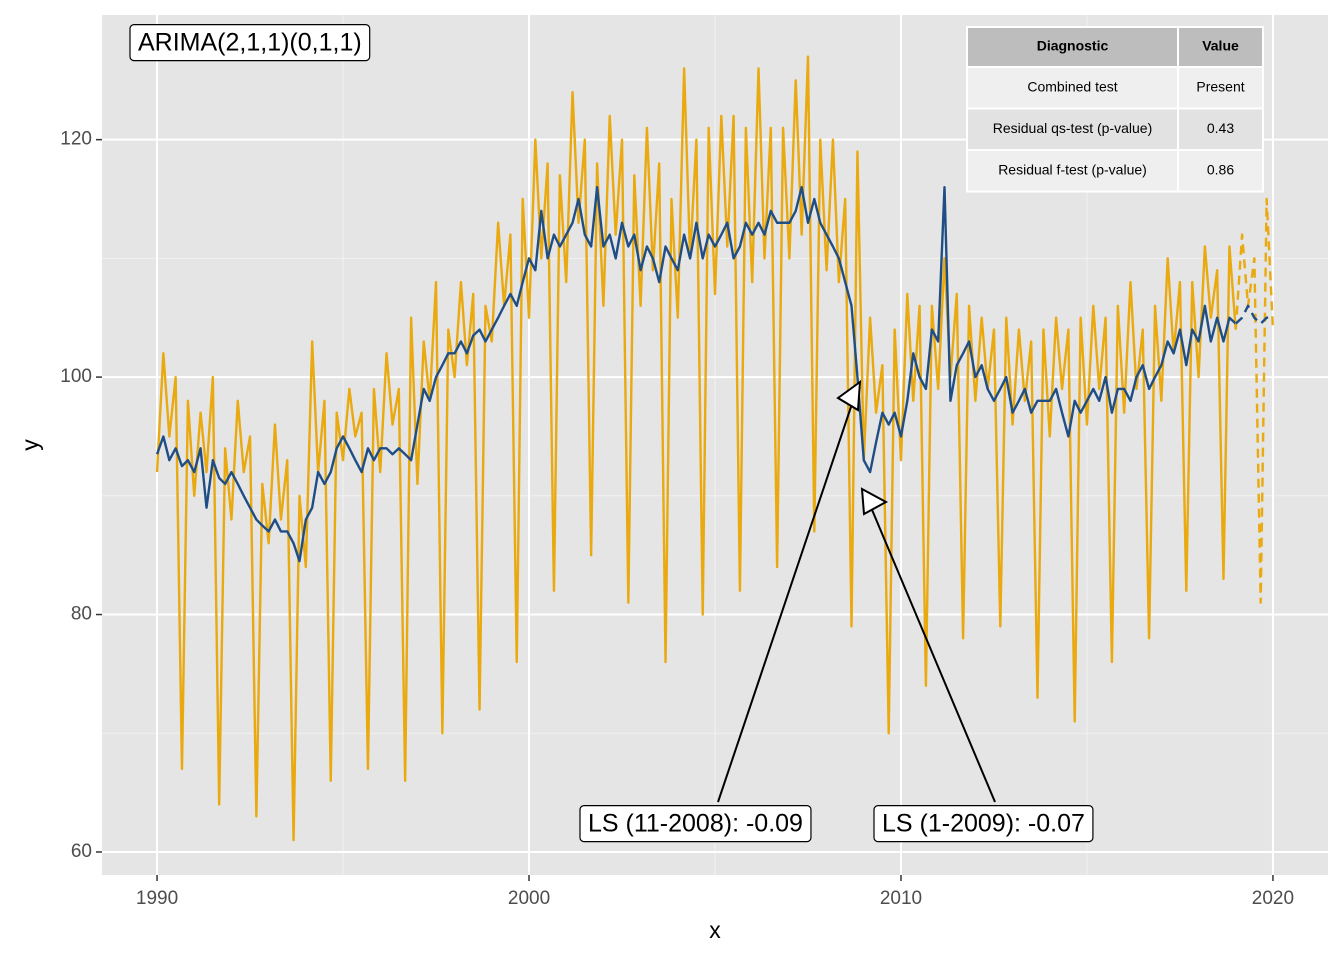  What do you see at coordinates (81, 851) in the screenshot?
I see `y-tick-label: 60` at bounding box center [81, 851].